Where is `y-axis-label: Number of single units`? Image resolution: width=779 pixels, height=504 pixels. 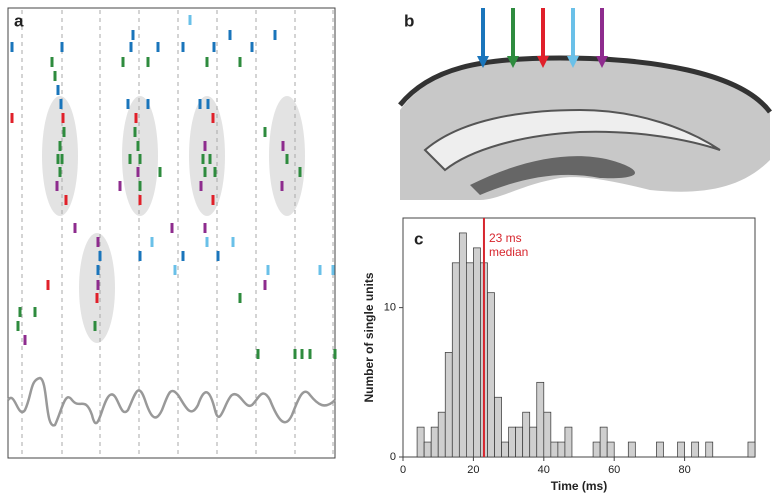 y-axis-label: Number of single units is located at coordinates (369, 337).